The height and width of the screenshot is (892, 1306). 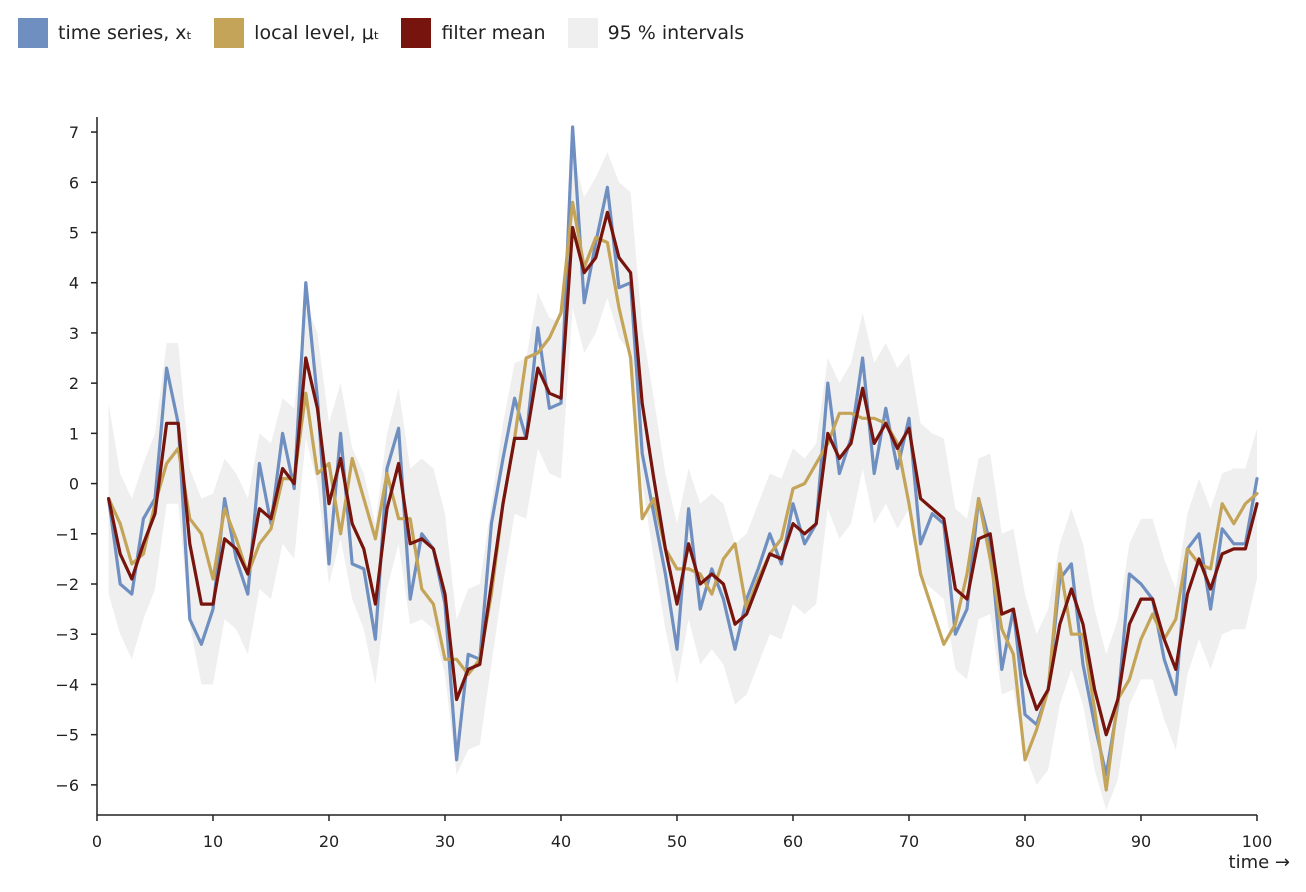 I want to click on x-tick-label: 60, so click(x=793, y=841).